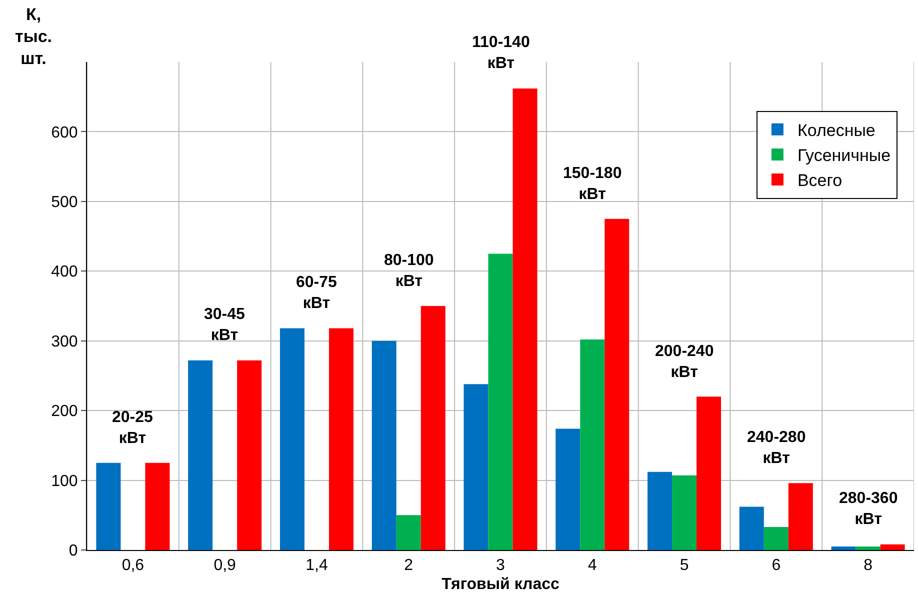 The height and width of the screenshot is (608, 918). What do you see at coordinates (501, 53) in the screenshot?
I see `annotation: 110-140 кВт` at bounding box center [501, 53].